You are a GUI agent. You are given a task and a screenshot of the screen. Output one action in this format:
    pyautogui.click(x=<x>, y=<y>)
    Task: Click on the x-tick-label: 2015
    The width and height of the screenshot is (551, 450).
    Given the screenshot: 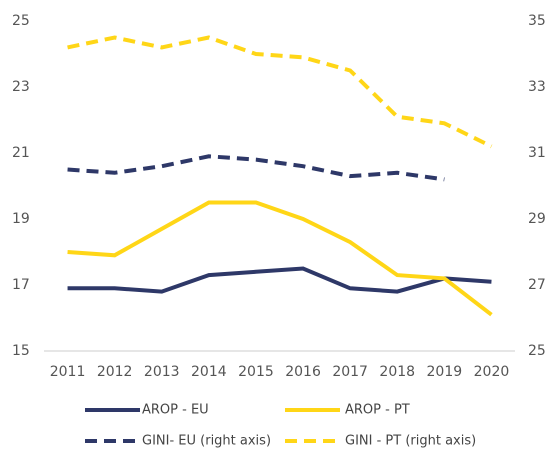 What is the action you would take?
    pyautogui.click(x=256, y=372)
    